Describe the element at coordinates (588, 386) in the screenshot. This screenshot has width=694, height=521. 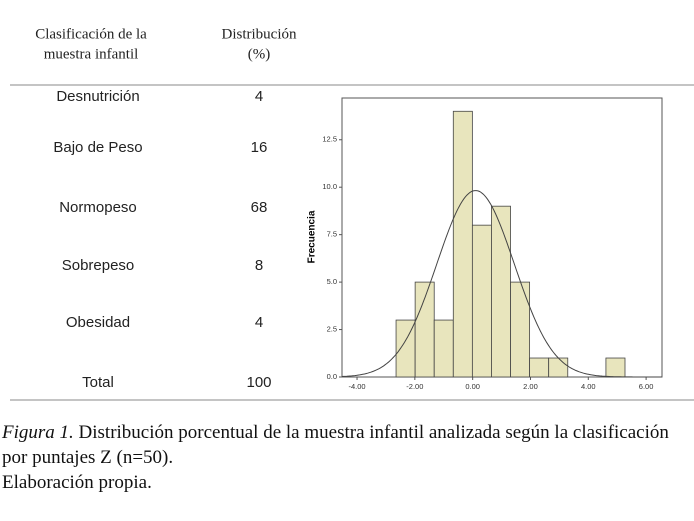
I see `x-tick-label: 4.00` at that location.